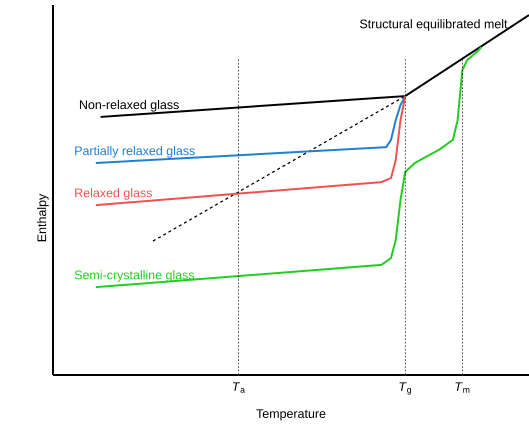  I want to click on annotation: Structural equilibrated melt, so click(434, 25).